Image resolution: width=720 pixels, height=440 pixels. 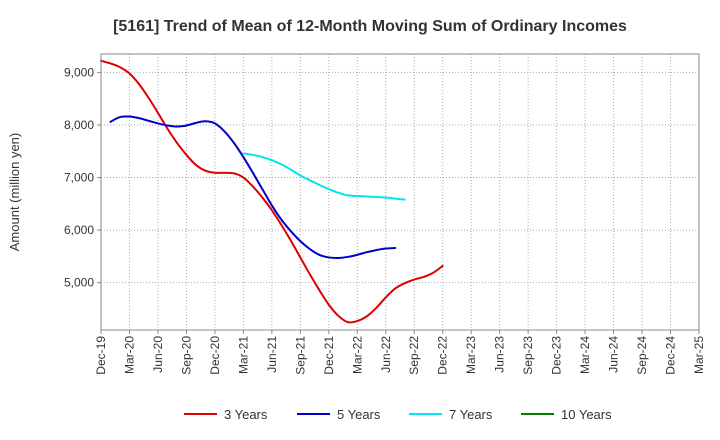 I want to click on x-tick-label: Dec-23, so click(x=557, y=355).